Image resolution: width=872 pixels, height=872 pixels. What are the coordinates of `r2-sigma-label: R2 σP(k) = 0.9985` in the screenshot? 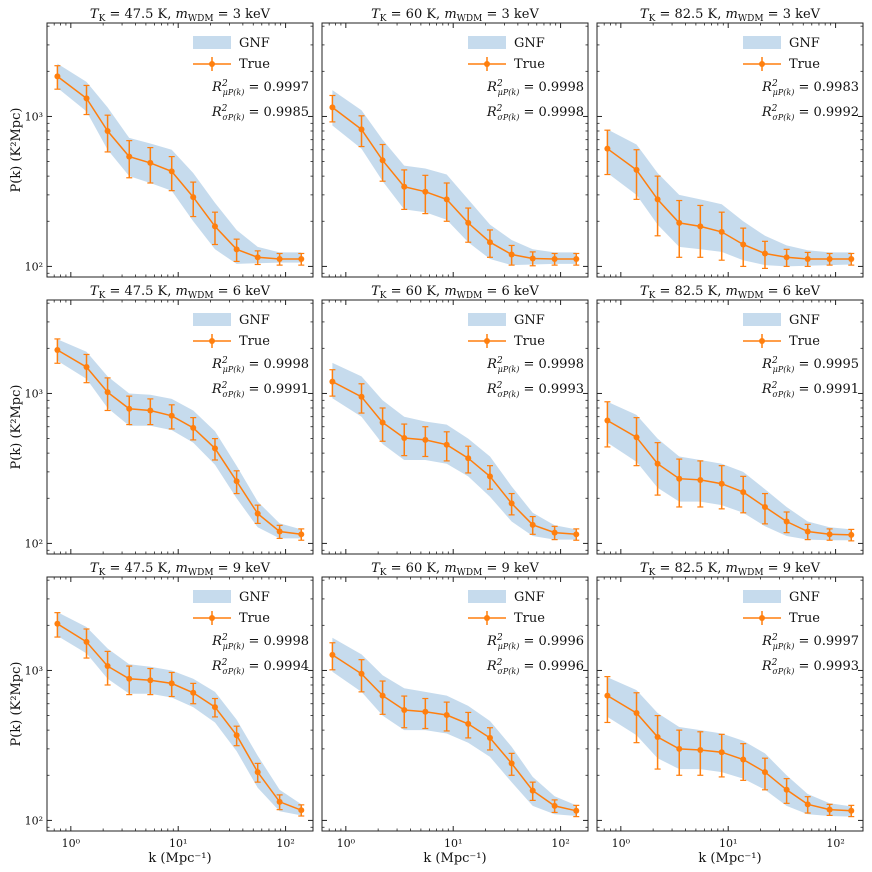 It's located at (260, 113).